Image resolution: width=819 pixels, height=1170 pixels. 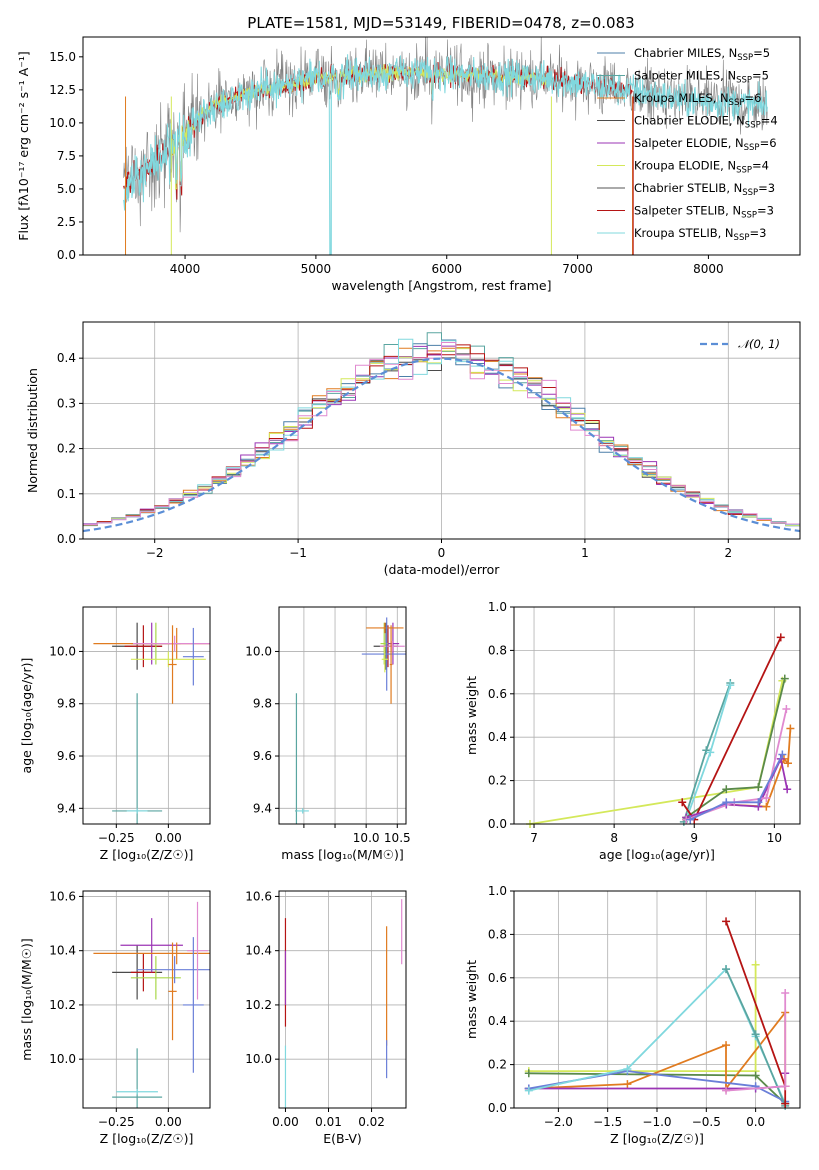 What do you see at coordinates (706, 1122) in the screenshot?
I see `x-tick-label: −0.5` at bounding box center [706, 1122].